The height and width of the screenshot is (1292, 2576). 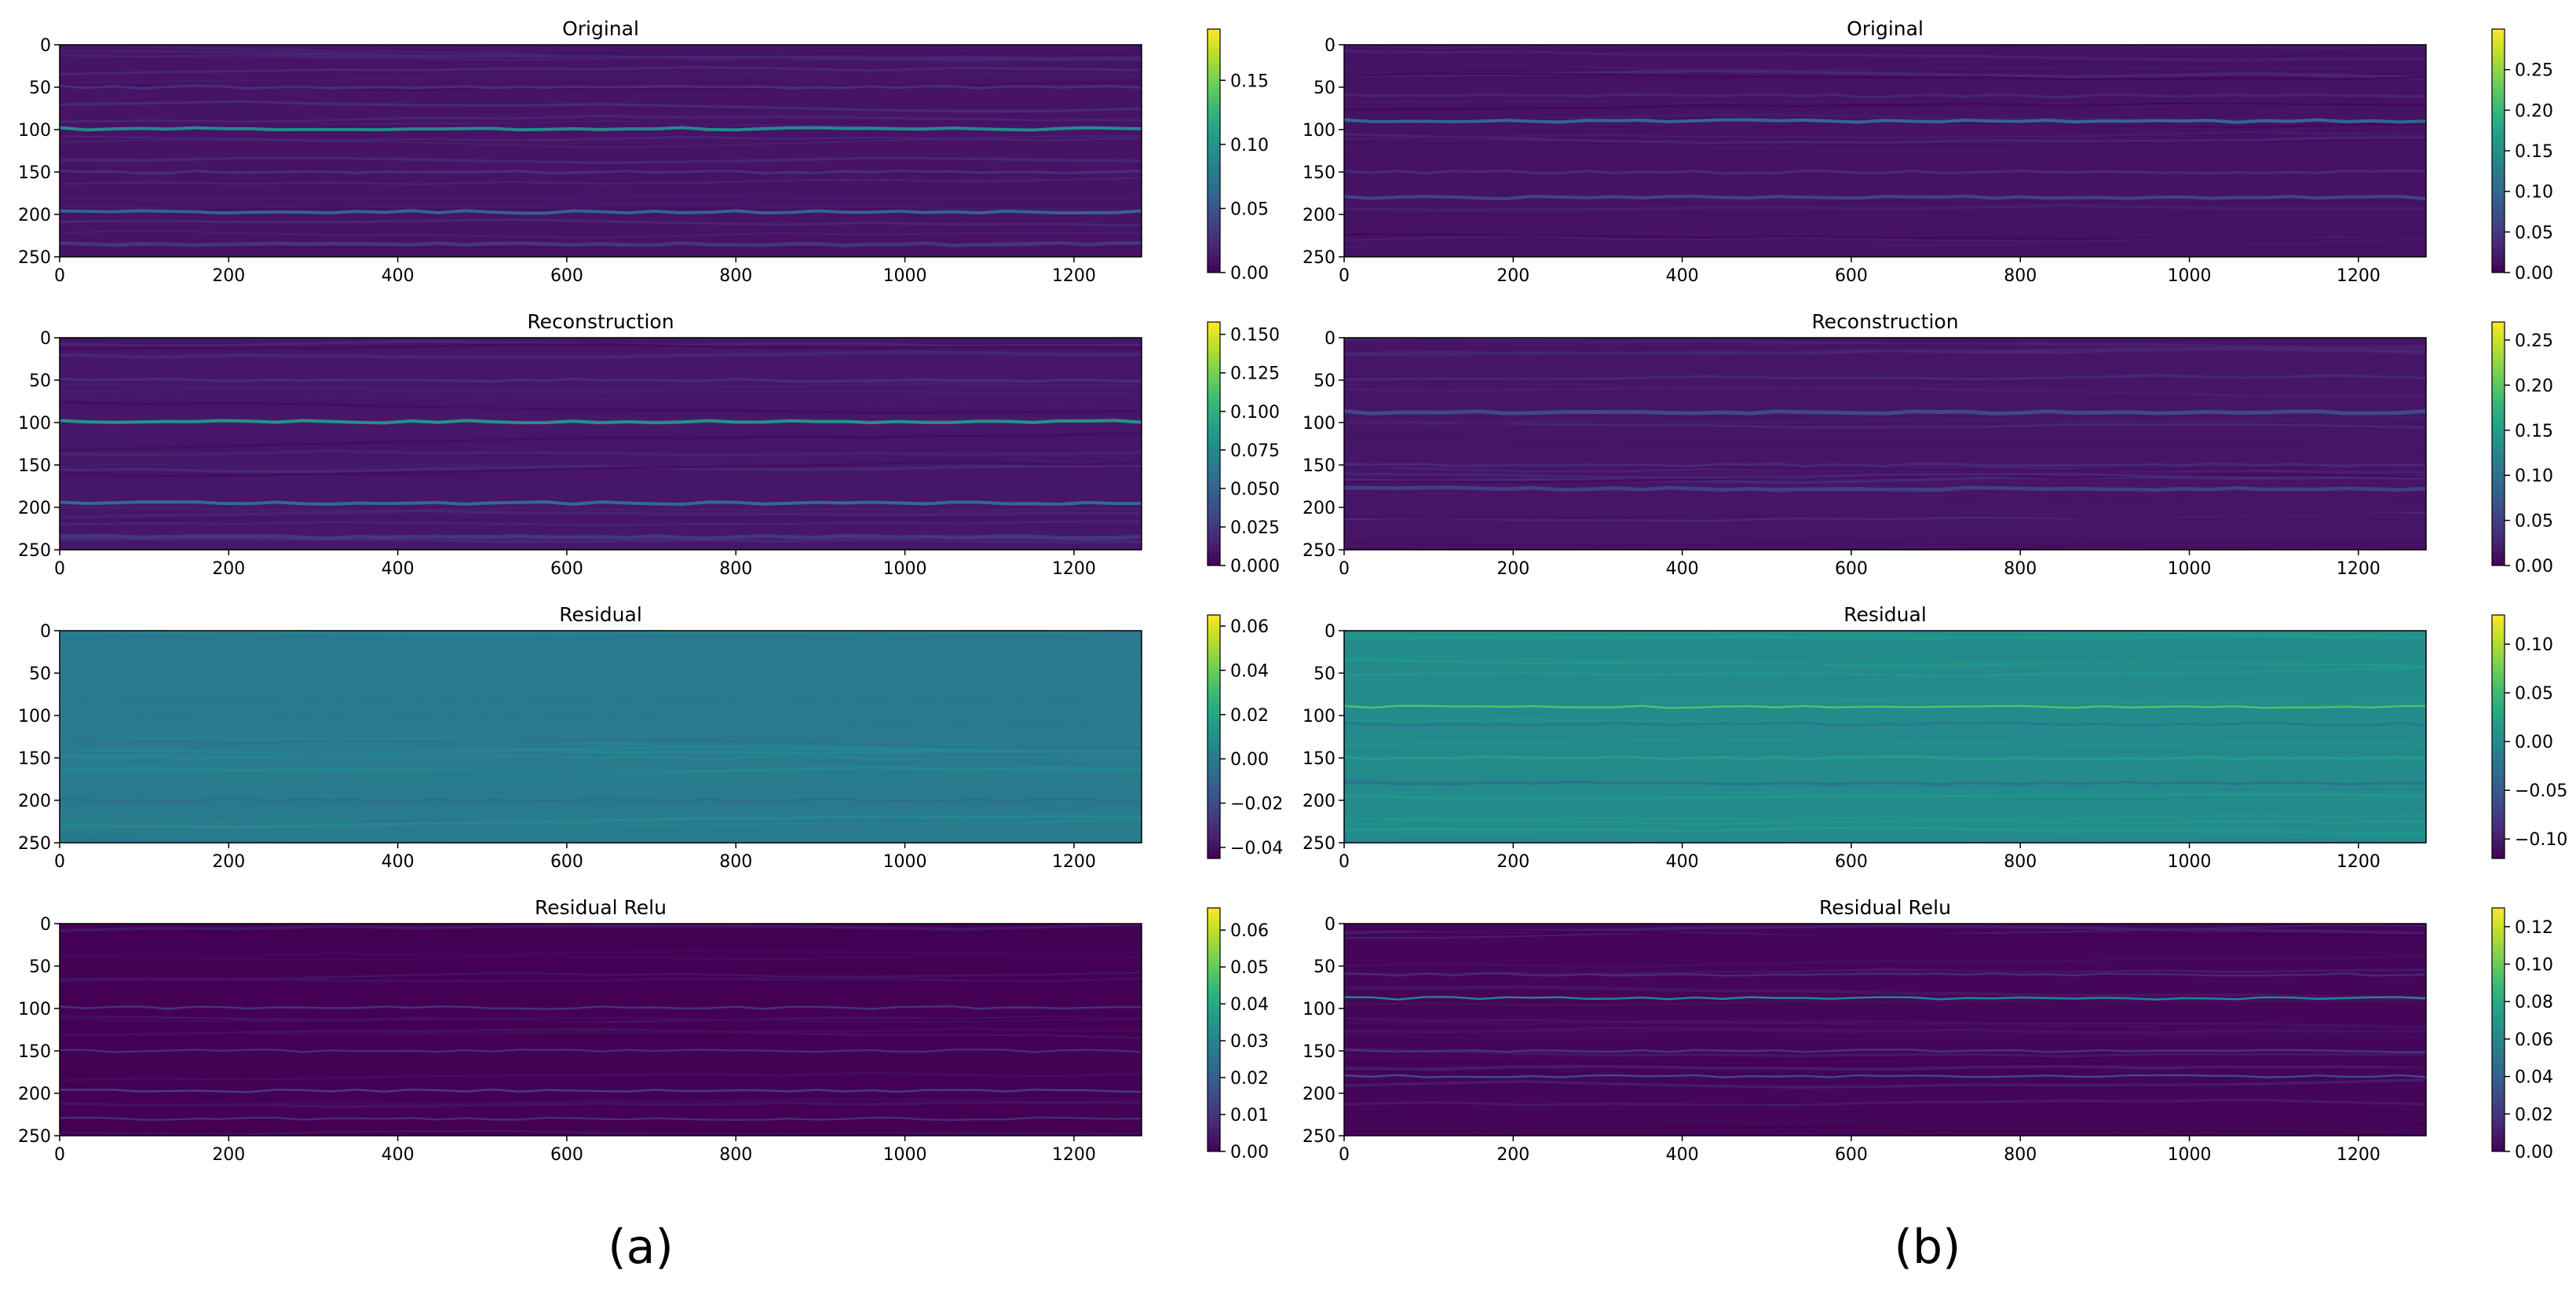 What do you see at coordinates (2534, 233) in the screenshot?
I see `colorbar-tick-label: 0.05` at bounding box center [2534, 233].